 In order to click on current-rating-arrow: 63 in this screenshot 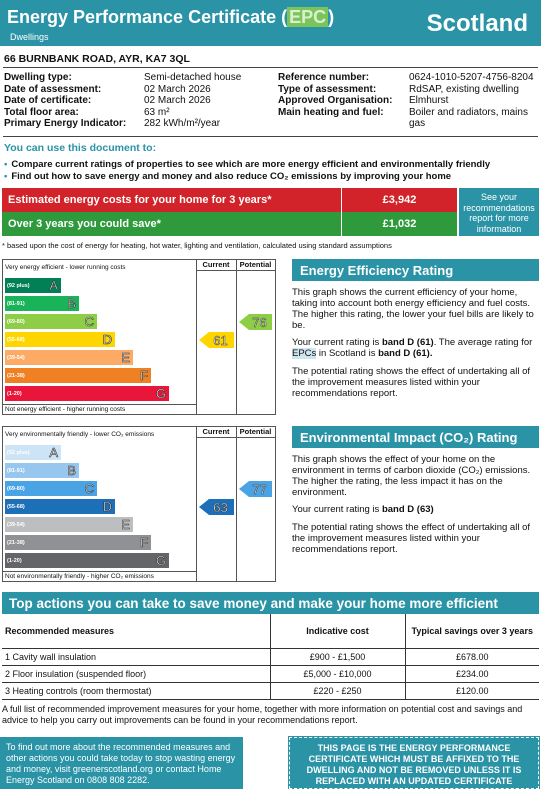, I will do `click(216, 507)`.